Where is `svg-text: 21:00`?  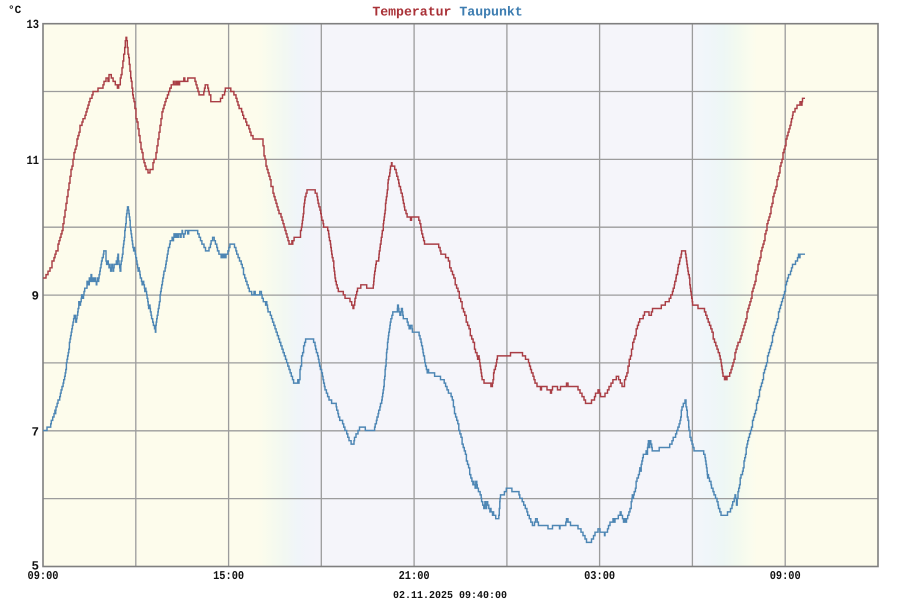
svg-text: 21:00 is located at coordinates (414, 576).